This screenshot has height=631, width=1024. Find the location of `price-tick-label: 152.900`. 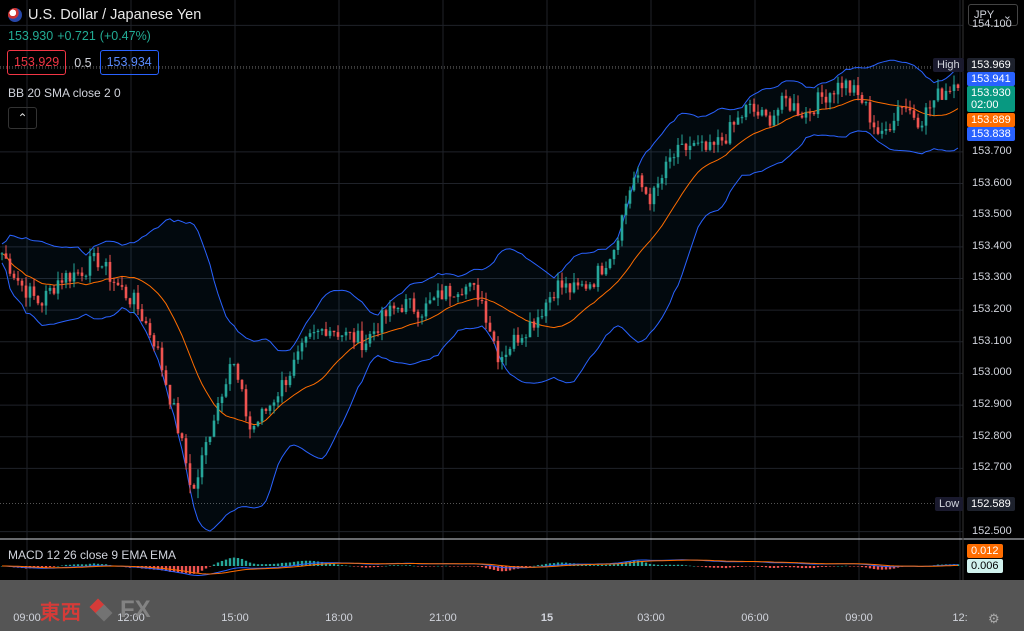

price-tick-label: 152.900 is located at coordinates (992, 404).